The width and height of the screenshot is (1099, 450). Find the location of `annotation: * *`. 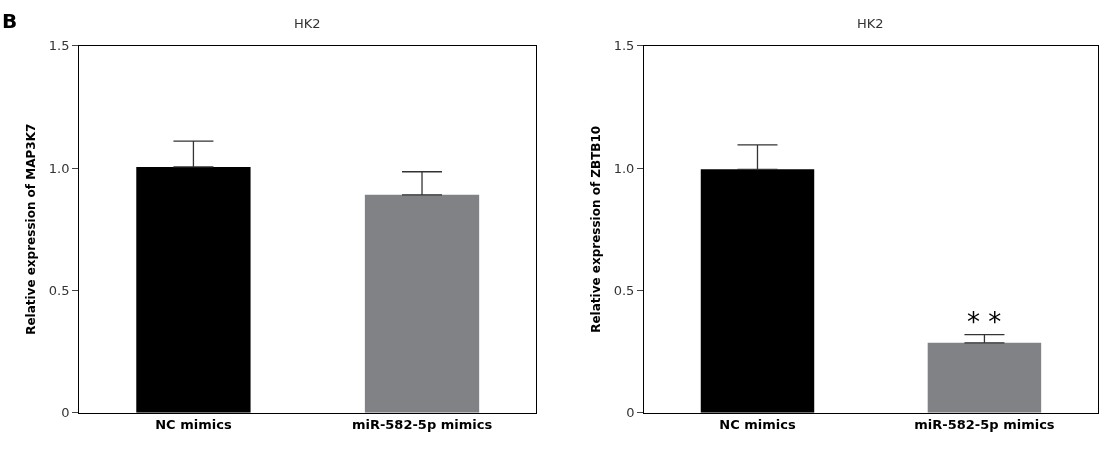

annotation: * * is located at coordinates (984, 322).